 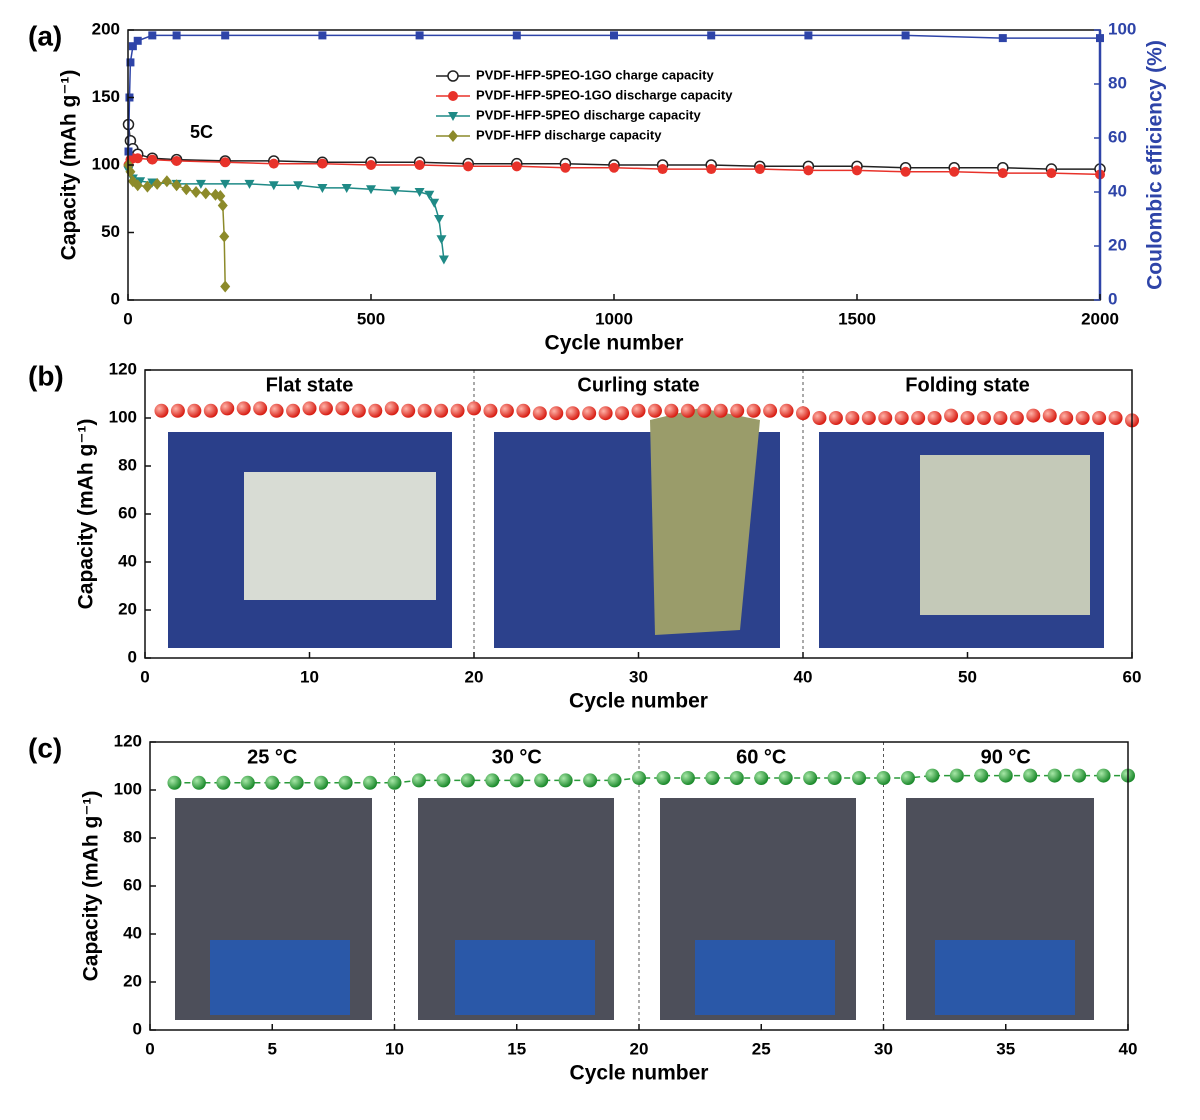 What do you see at coordinates (1122, 28) in the screenshot?
I see `y2-tick-label: 100` at bounding box center [1122, 28].